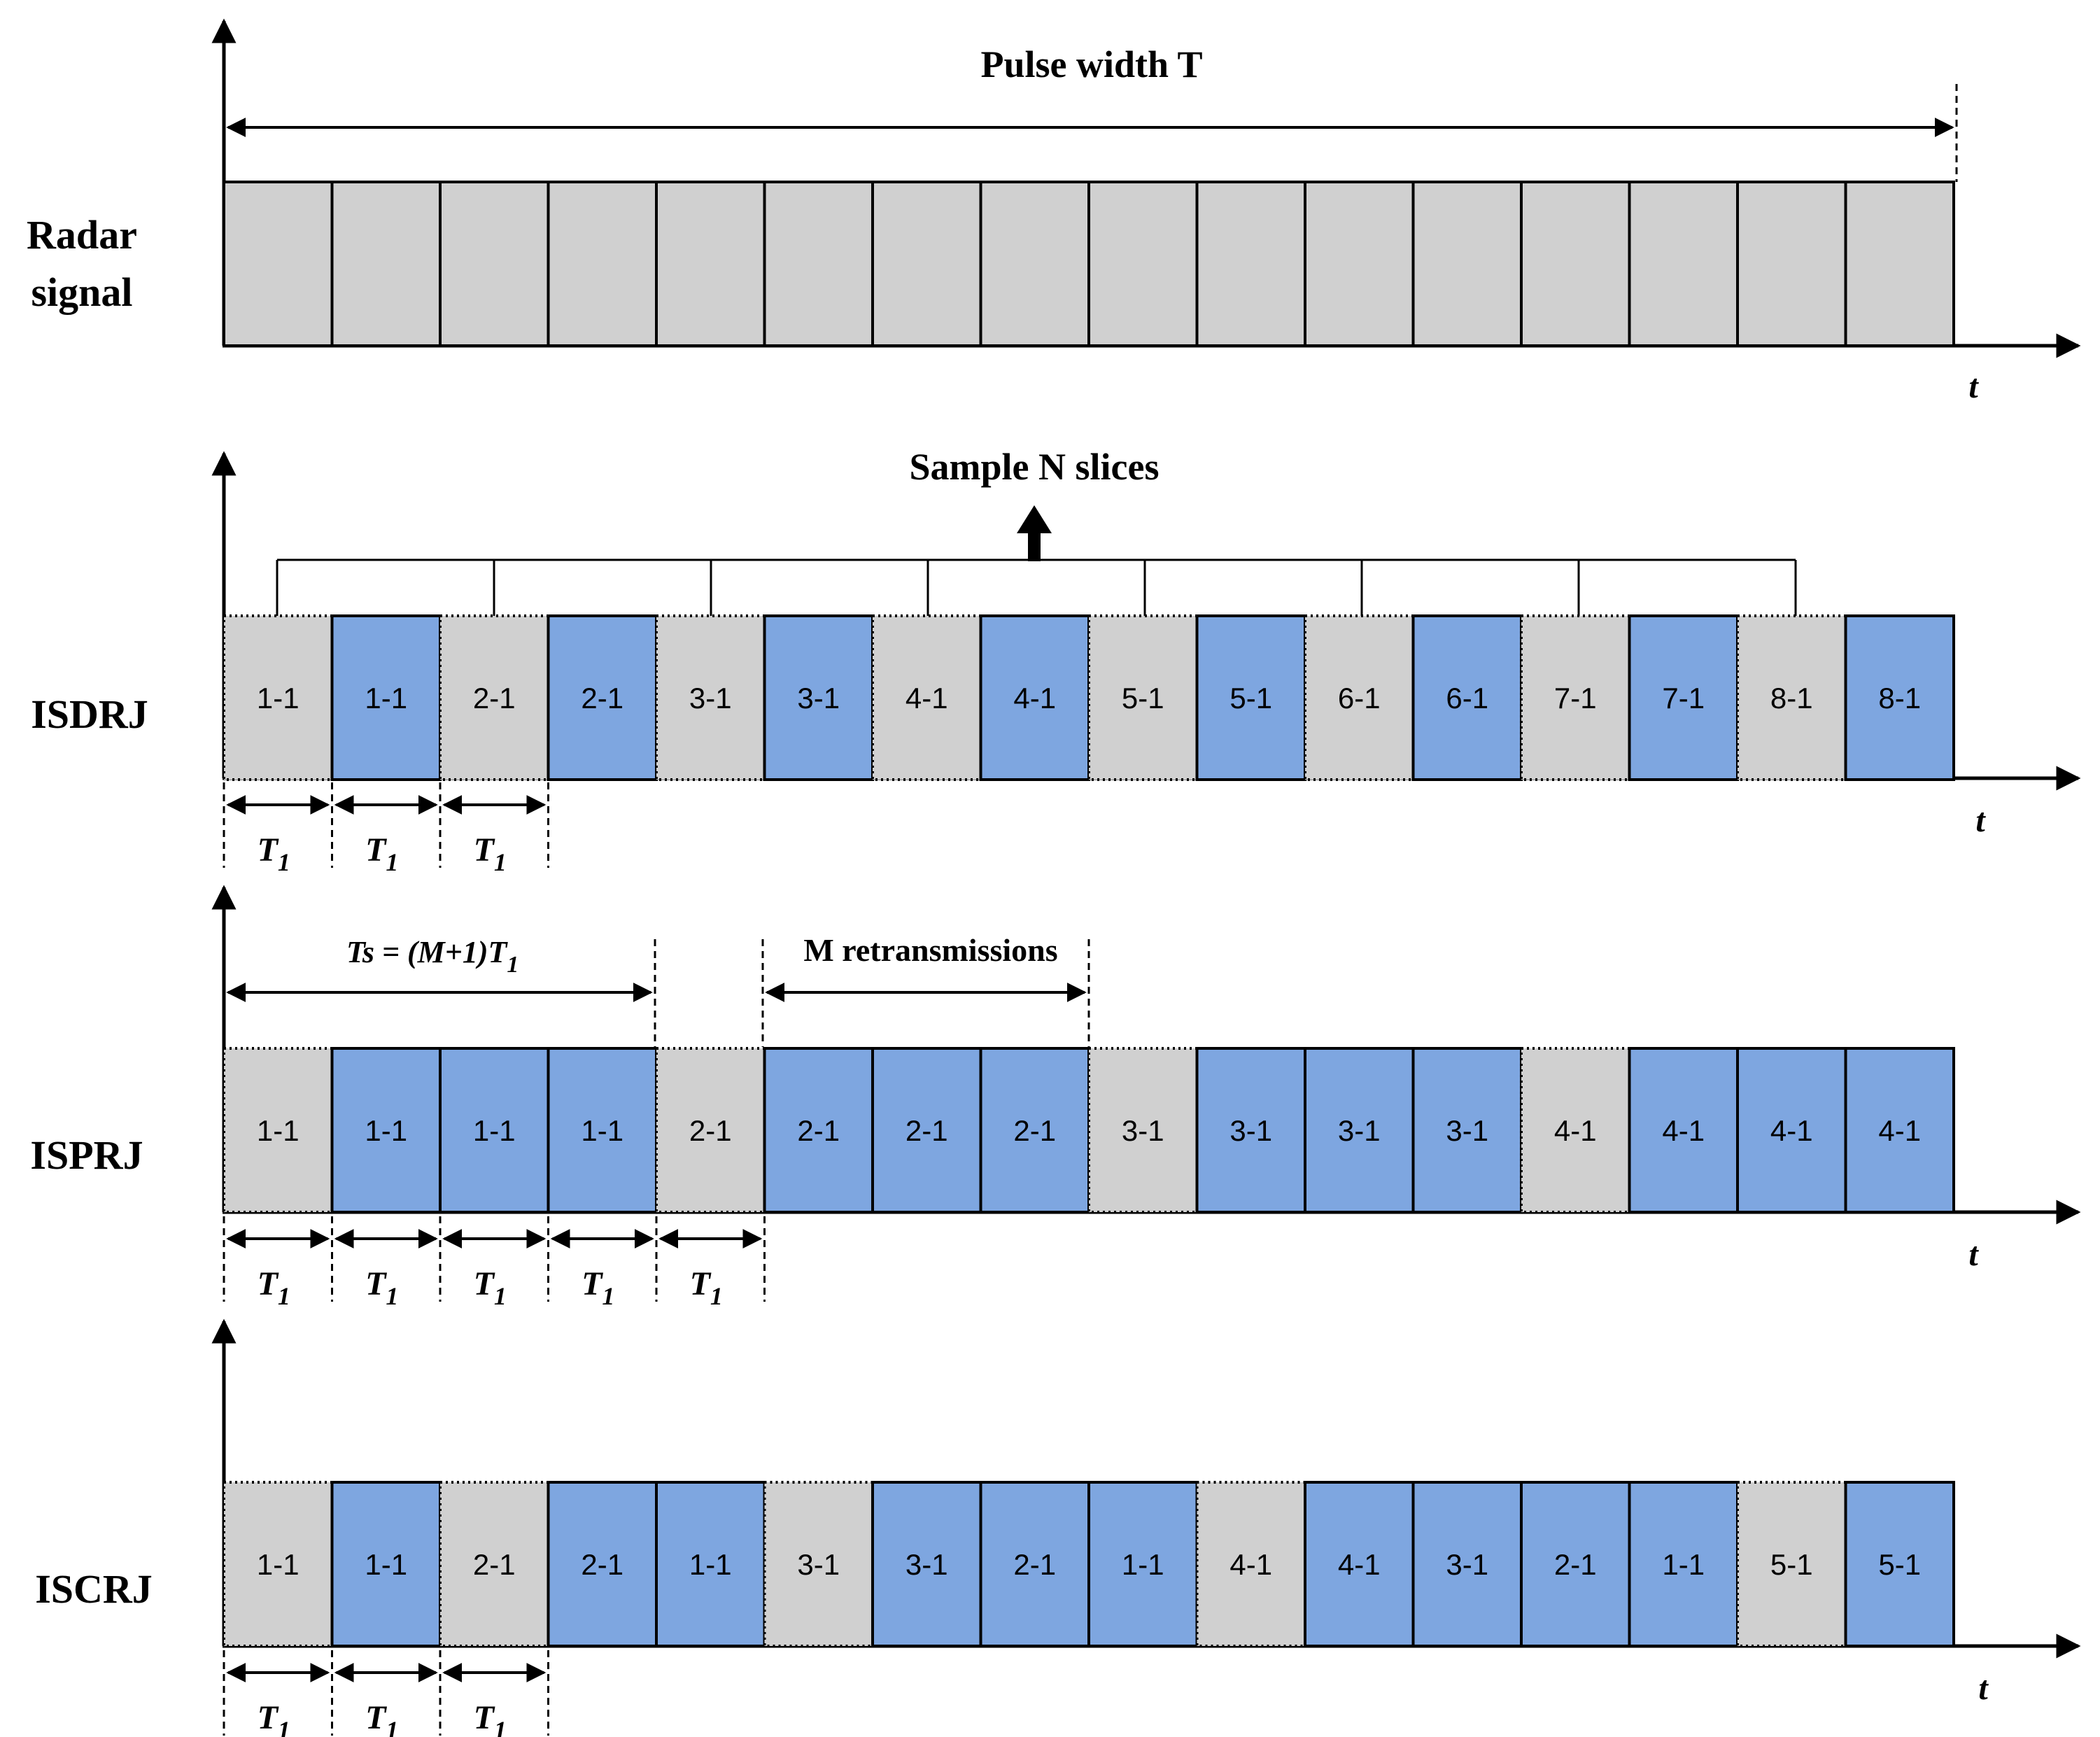 This screenshot has width=2100, height=1737. What do you see at coordinates (428, 952) in the screenshot?
I see `ts-formula-main: Ts = (M+1)T` at bounding box center [428, 952].